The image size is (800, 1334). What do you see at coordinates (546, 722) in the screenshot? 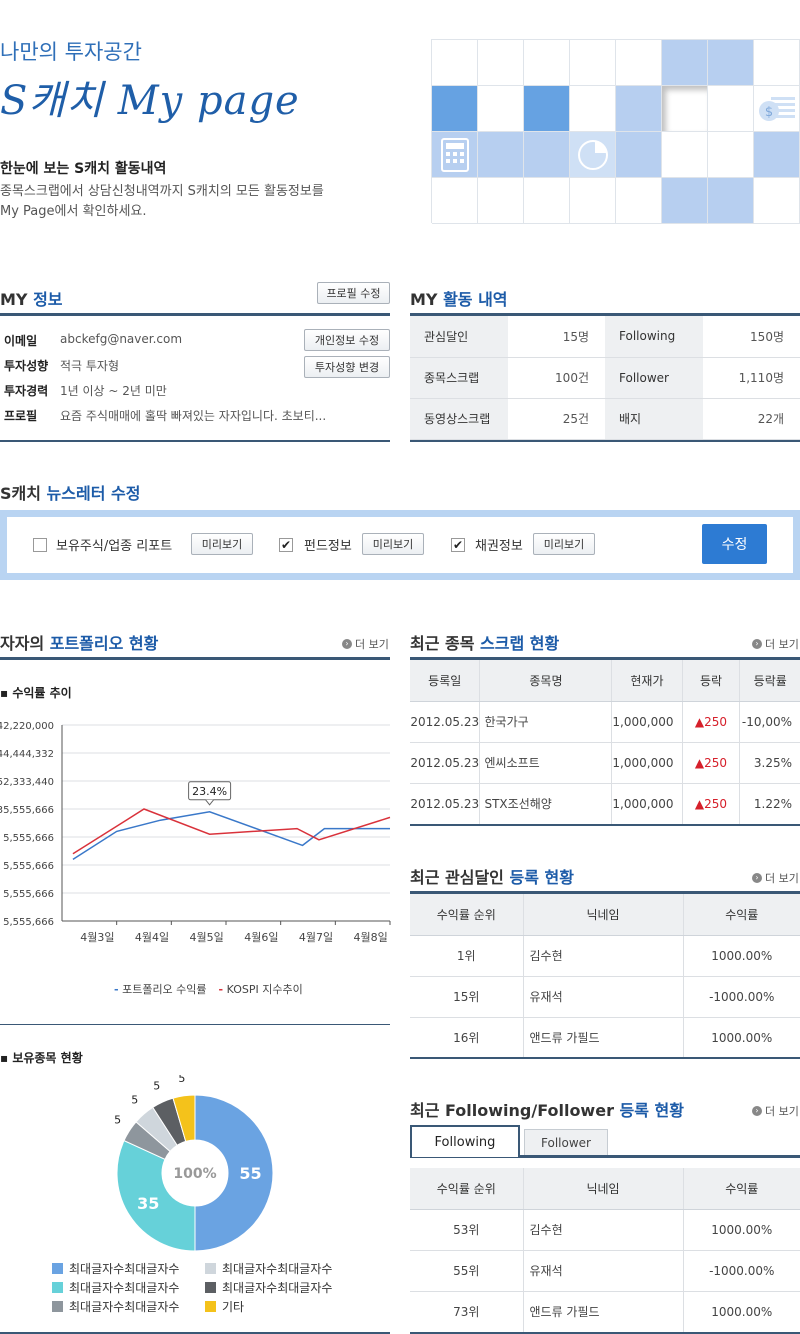
I see `cell-stock-name: 한국가구` at bounding box center [546, 722].